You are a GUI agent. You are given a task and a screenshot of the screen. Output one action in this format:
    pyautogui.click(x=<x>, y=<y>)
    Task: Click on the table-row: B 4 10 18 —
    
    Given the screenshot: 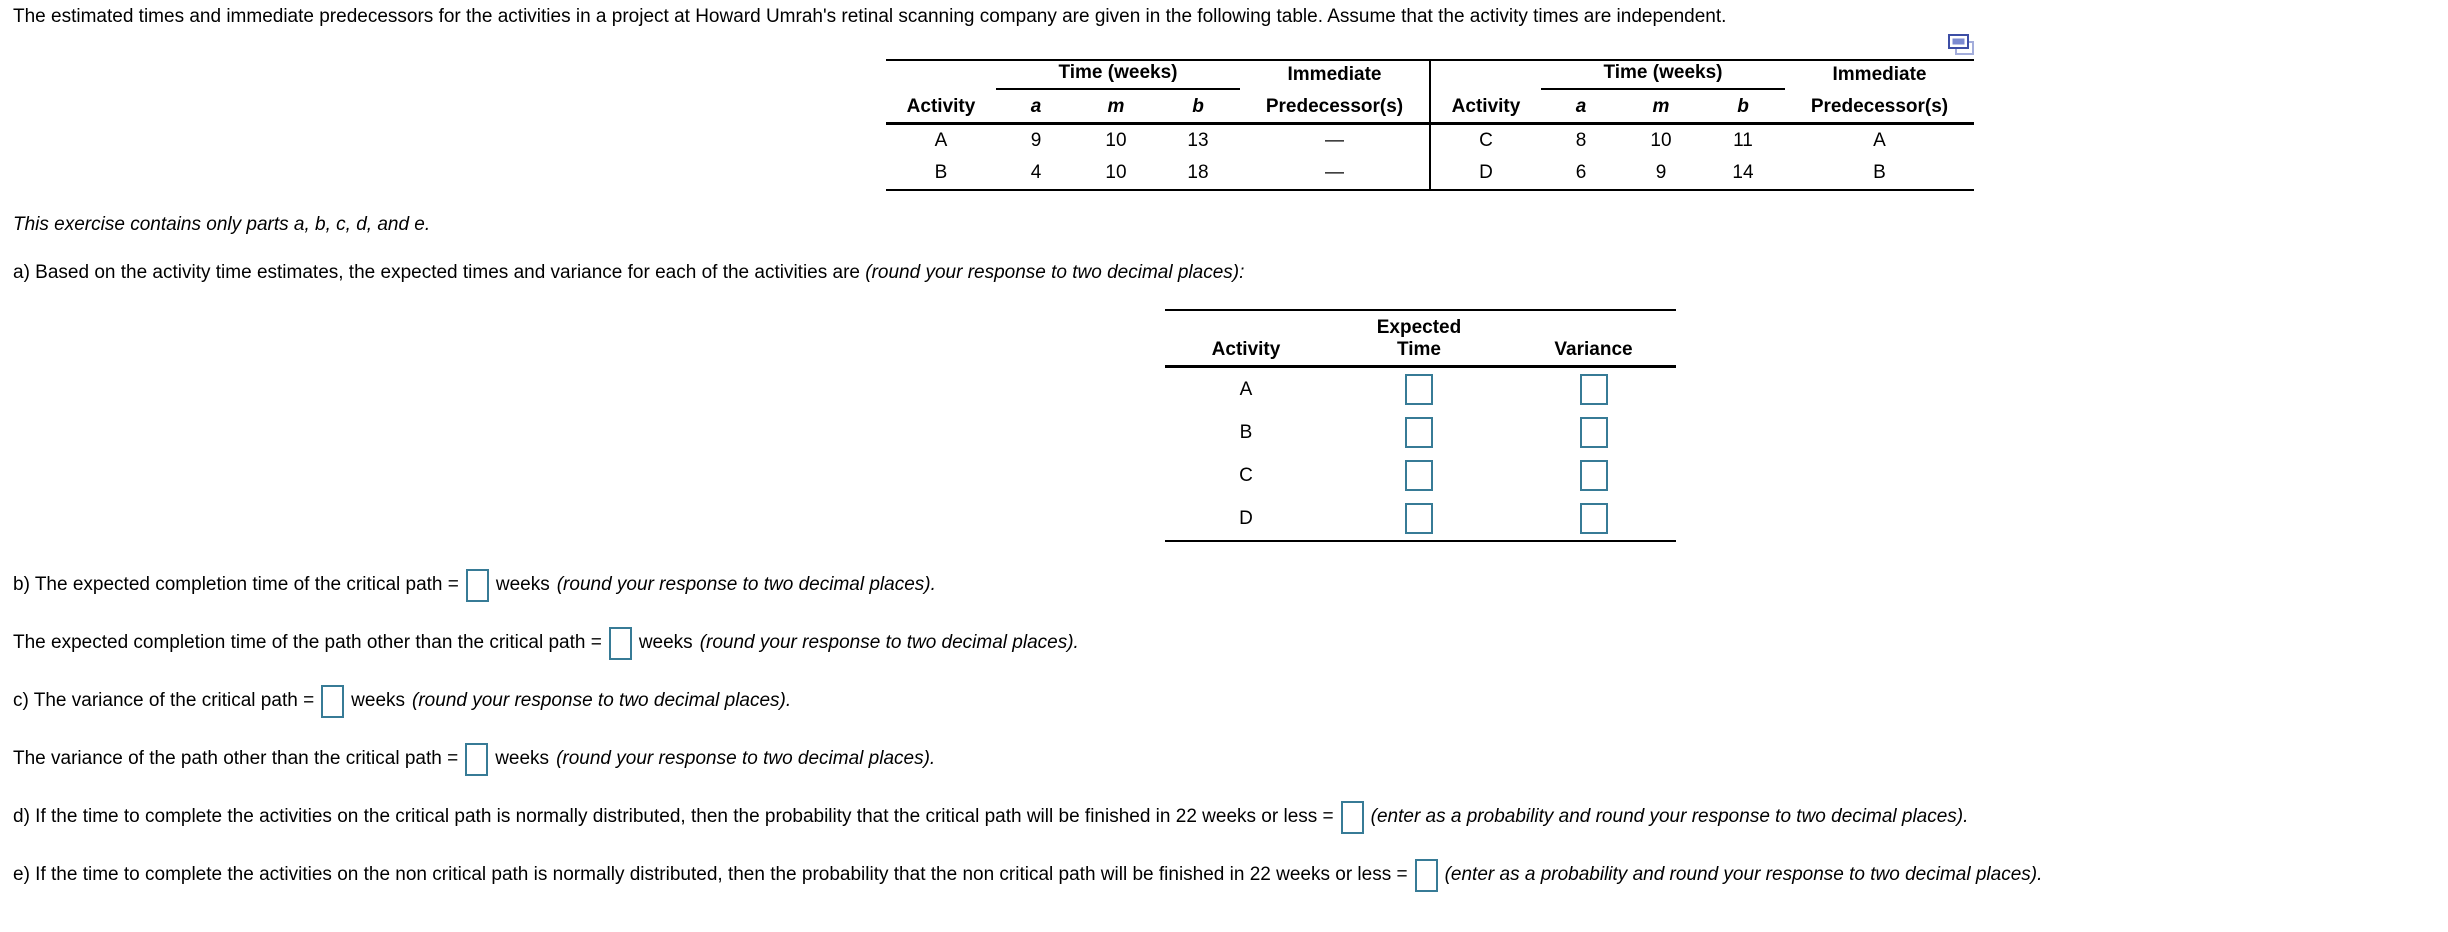 What is the action you would take?
    pyautogui.click(x=1157, y=173)
    